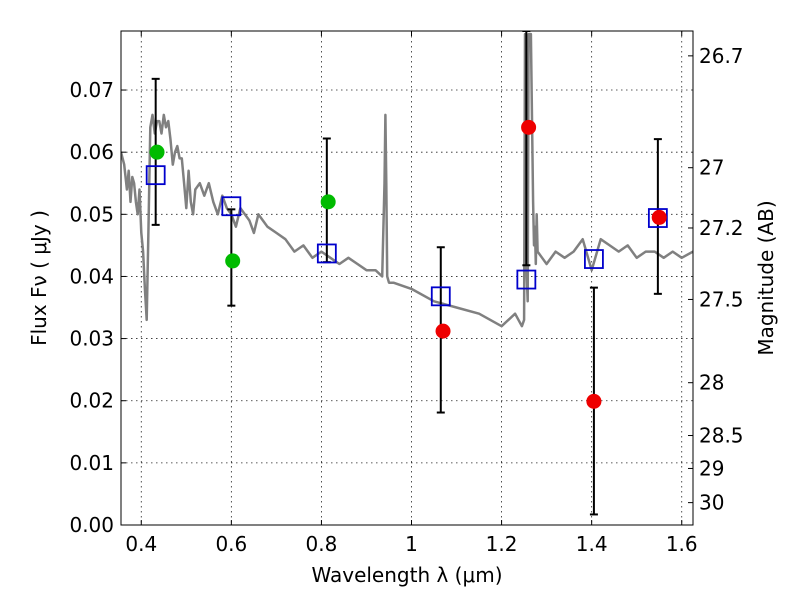 The height and width of the screenshot is (600, 800). What do you see at coordinates (141, 544) in the screenshot?
I see `x-tick-label: 0.4` at bounding box center [141, 544].